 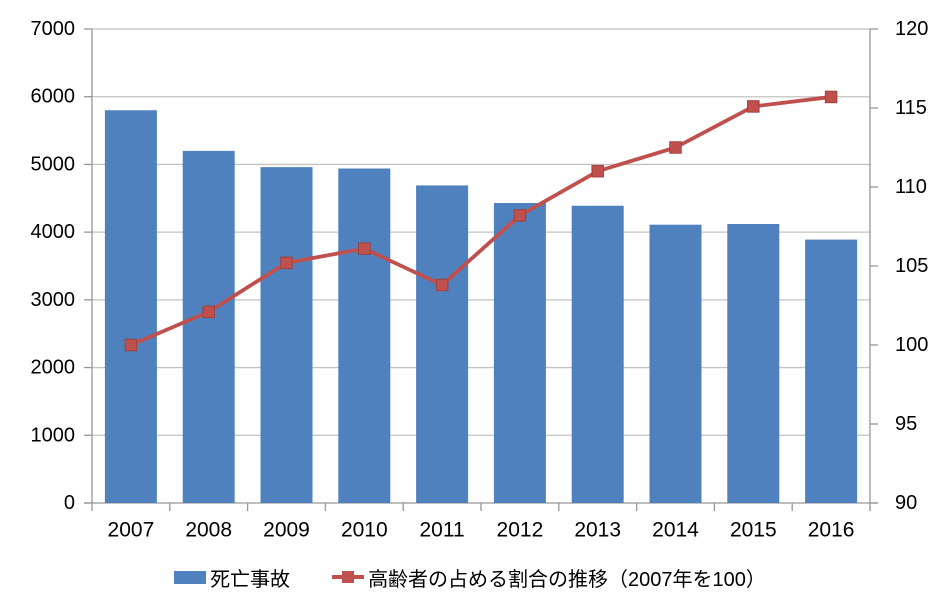 I want to click on bar-series-swatch-icon, so click(x=190, y=577).